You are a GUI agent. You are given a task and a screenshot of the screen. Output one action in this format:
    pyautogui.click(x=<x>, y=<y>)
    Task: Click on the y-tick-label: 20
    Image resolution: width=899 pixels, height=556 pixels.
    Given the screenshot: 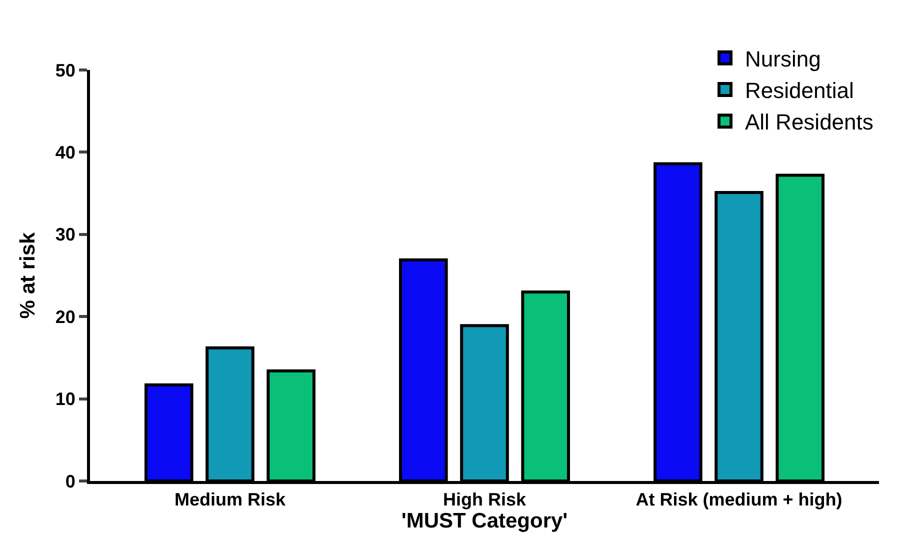 What is the action you would take?
    pyautogui.click(x=65, y=316)
    